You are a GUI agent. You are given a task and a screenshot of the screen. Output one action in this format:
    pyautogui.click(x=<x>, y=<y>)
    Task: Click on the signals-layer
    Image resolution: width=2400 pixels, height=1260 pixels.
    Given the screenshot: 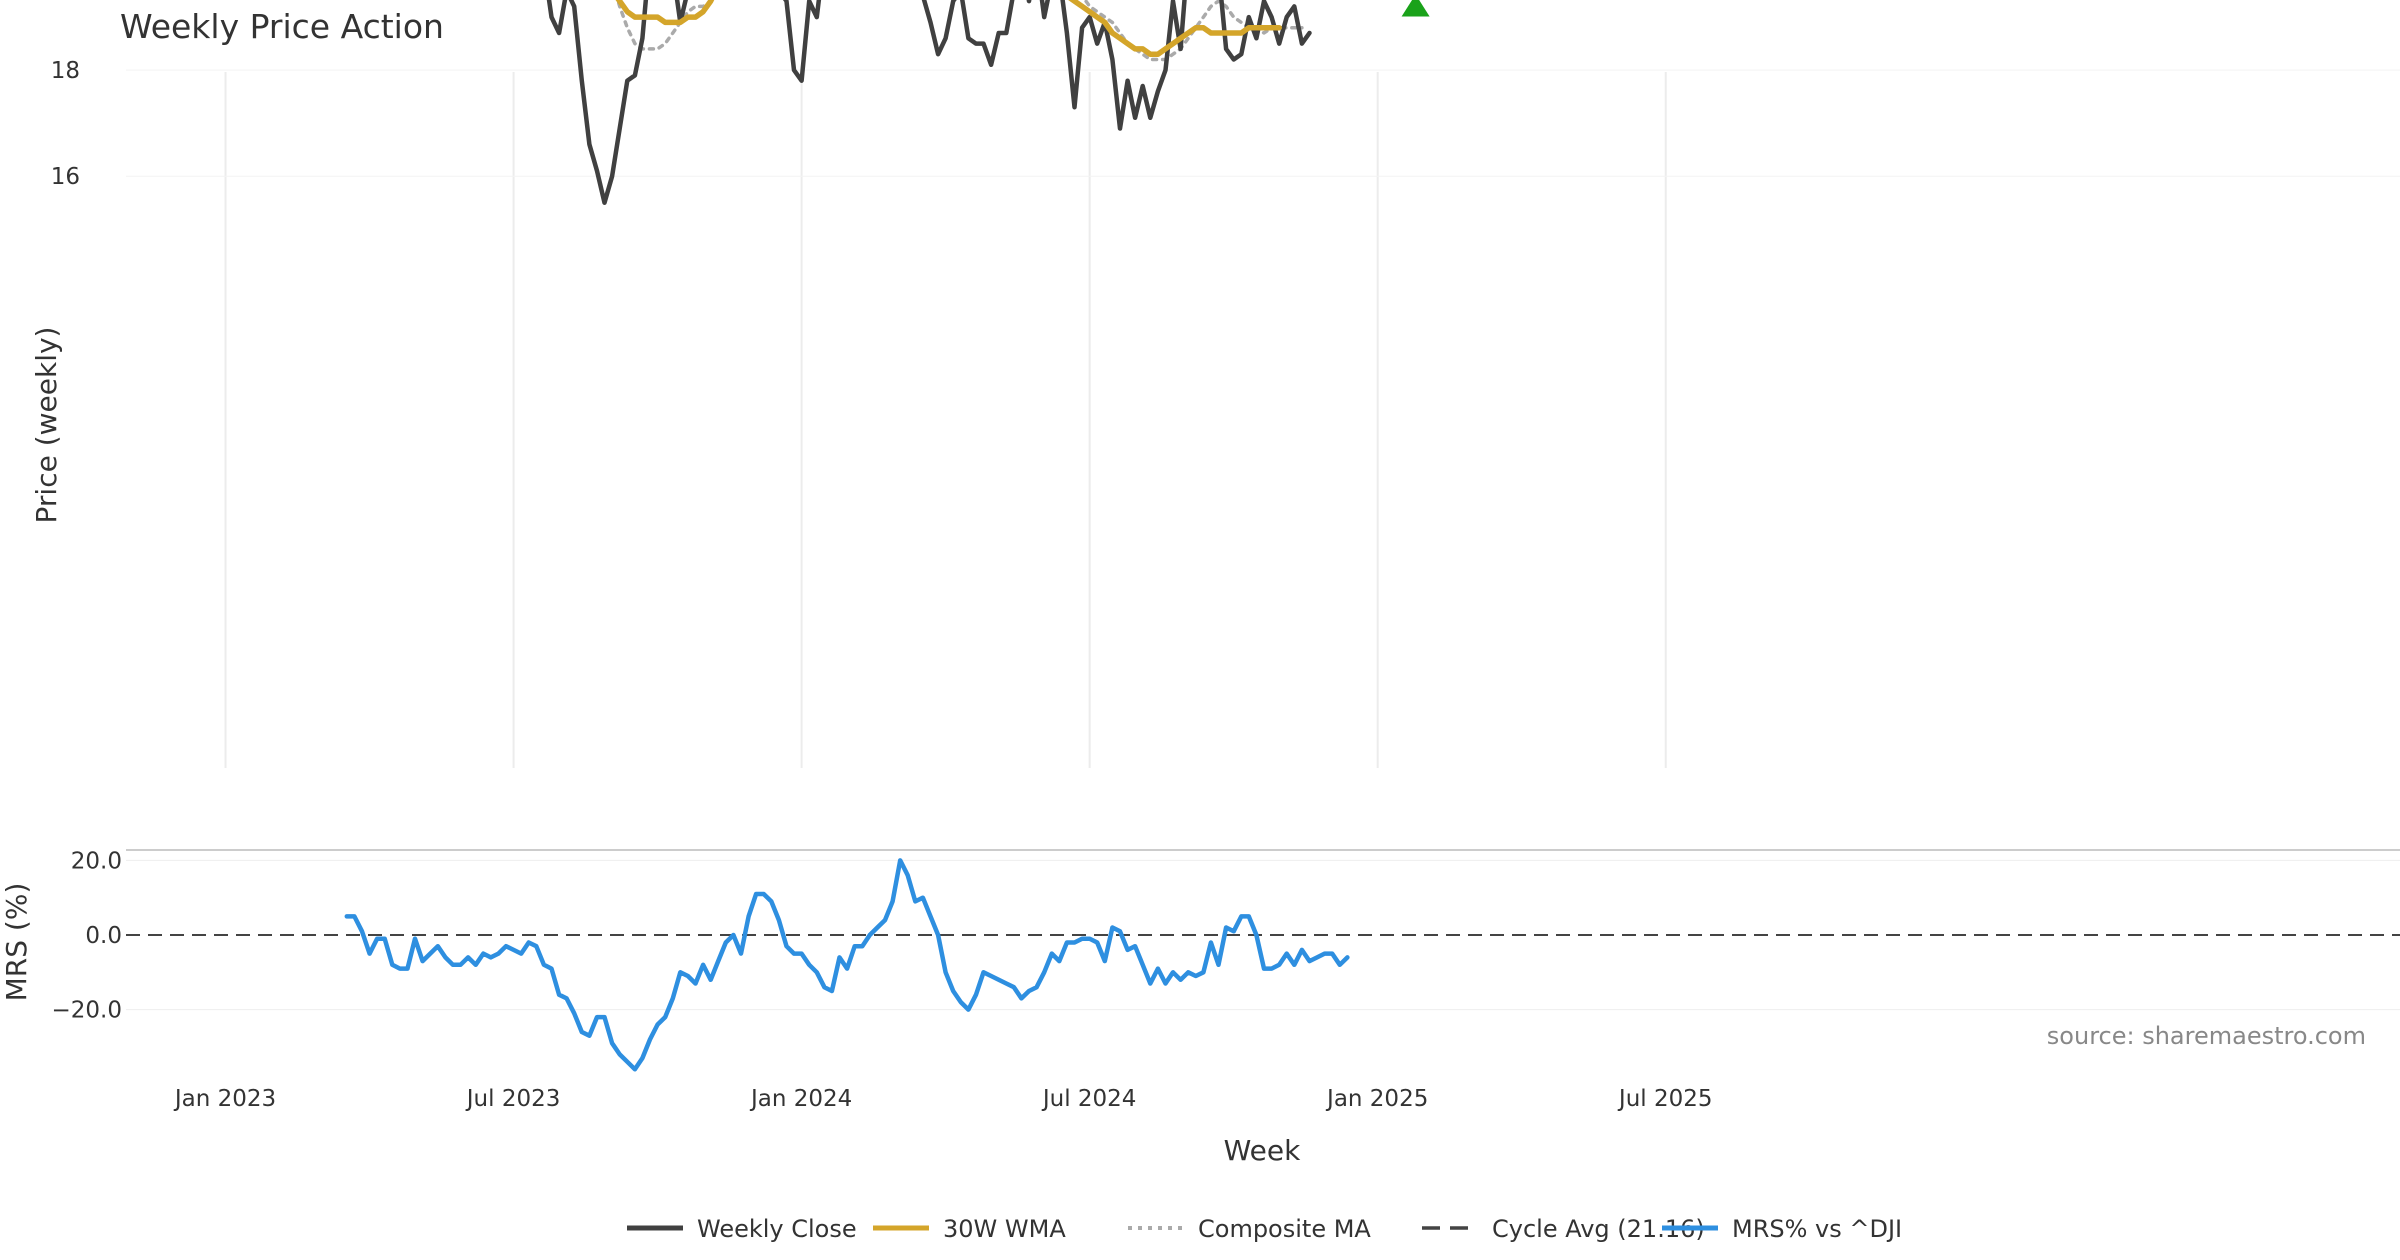 What is the action you would take?
    pyautogui.click(x=1415, y=8)
    